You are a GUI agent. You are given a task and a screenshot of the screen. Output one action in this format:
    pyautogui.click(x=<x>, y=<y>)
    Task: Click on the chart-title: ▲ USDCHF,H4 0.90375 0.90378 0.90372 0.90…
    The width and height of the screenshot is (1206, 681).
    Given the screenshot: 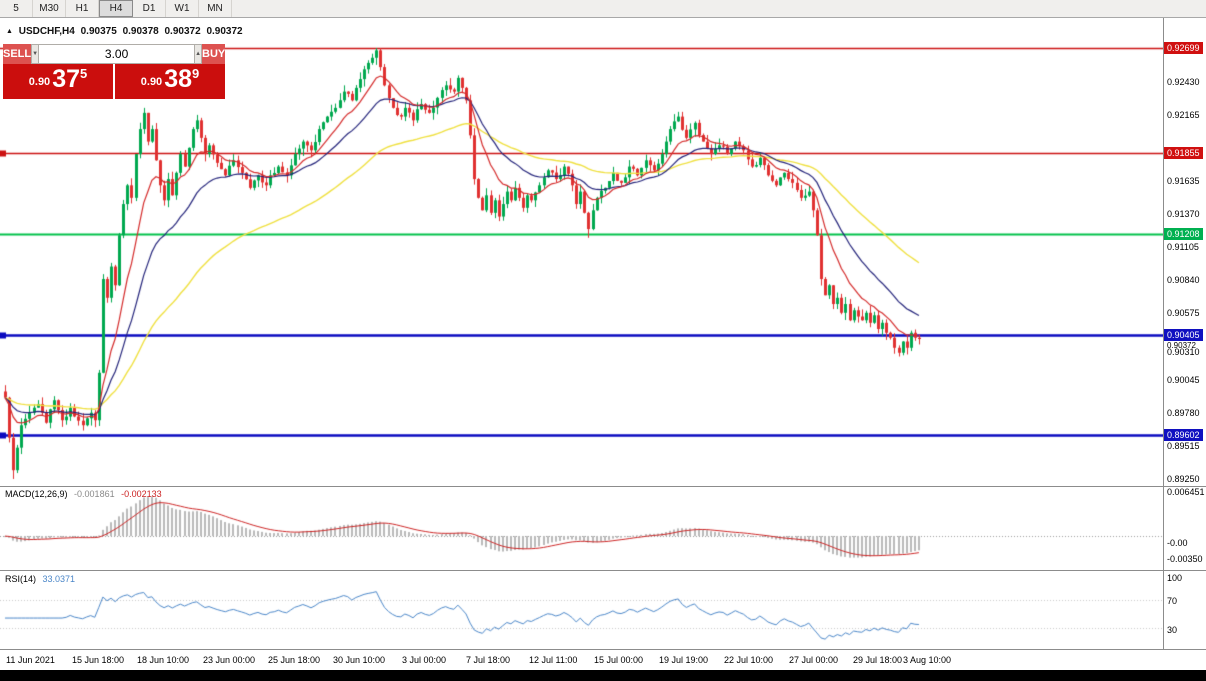 What is the action you would take?
    pyautogui.click(x=126, y=31)
    